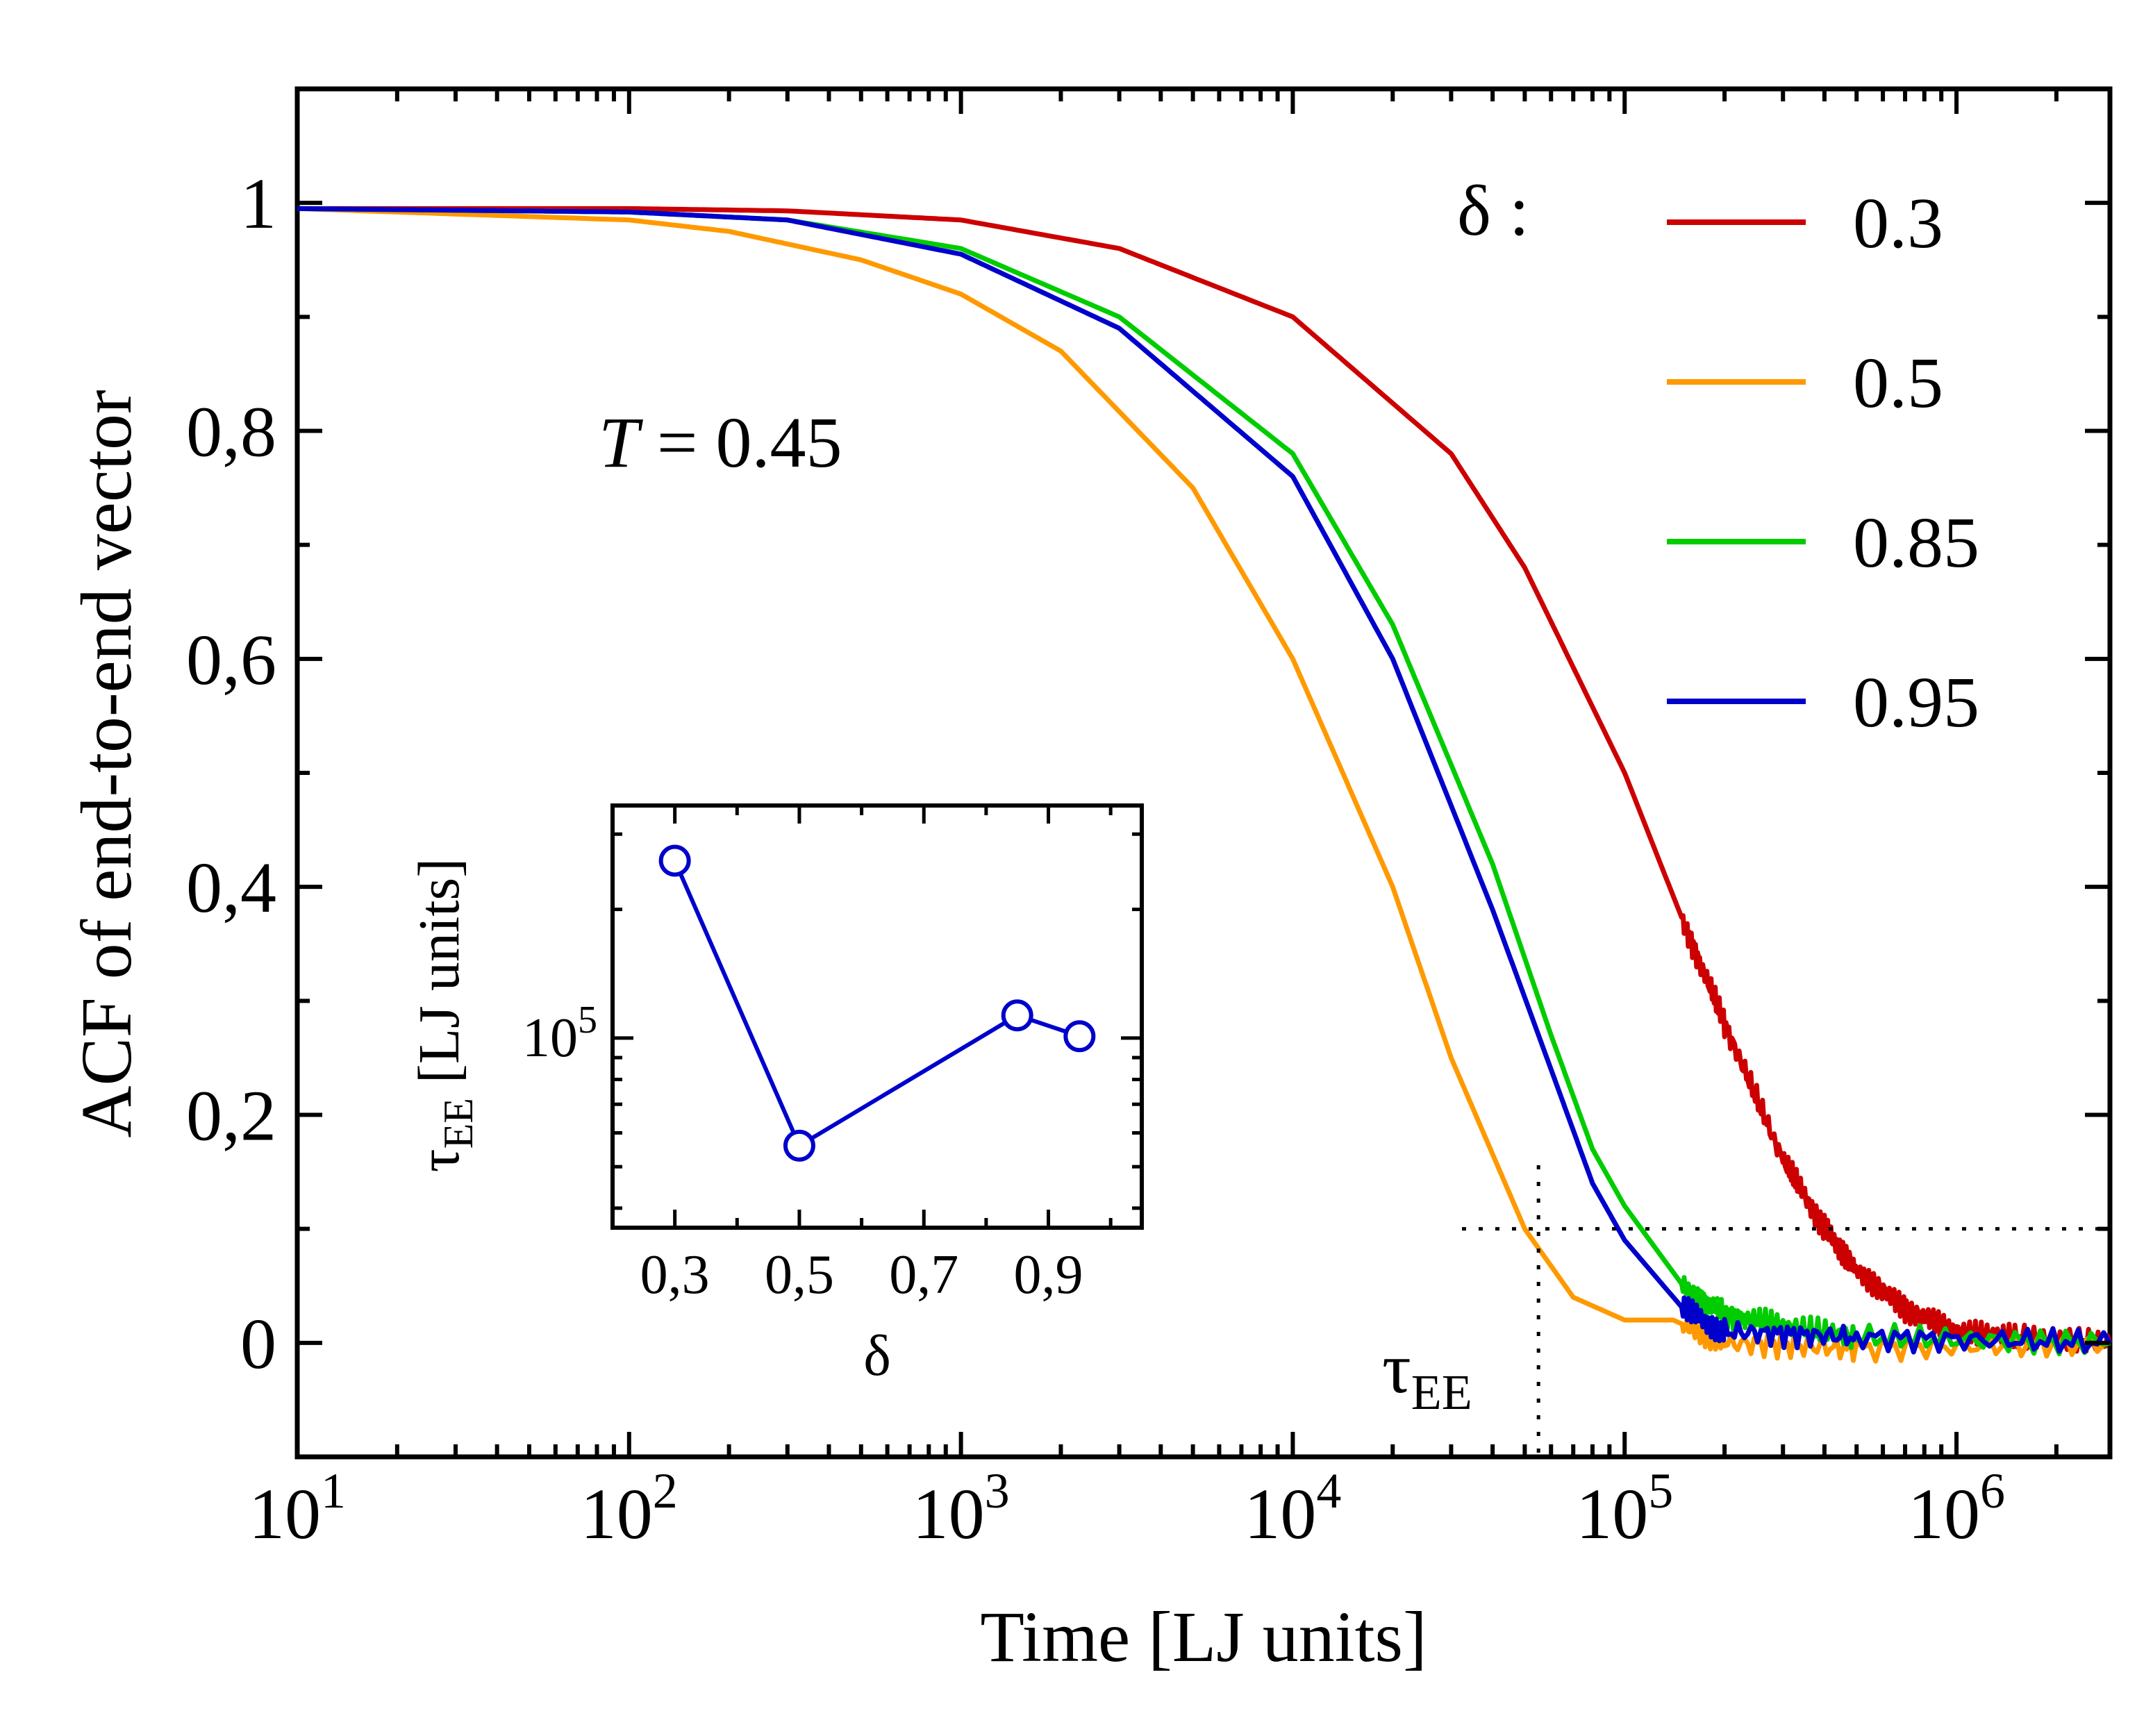 Image resolution: width=2153 pixels, height=1736 pixels. What do you see at coordinates (458, 1123) in the screenshot?
I see `inset-y-title-subscript: EE` at bounding box center [458, 1123].